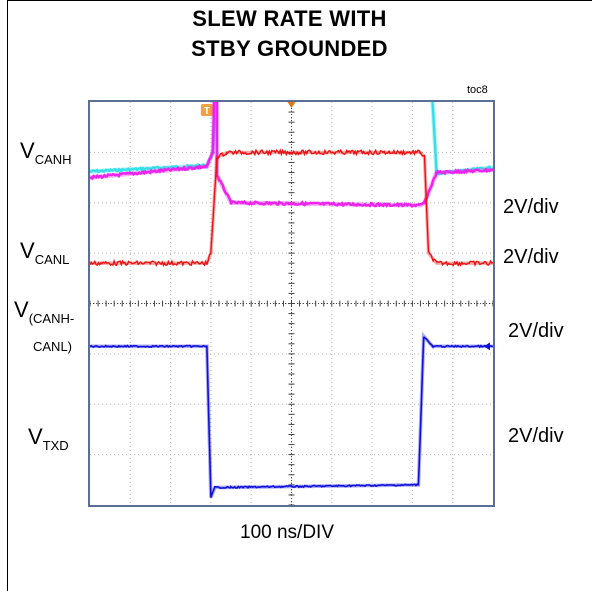  Describe the element at coordinates (27, 150) in the screenshot. I see `vcanh-label-main: V` at that location.